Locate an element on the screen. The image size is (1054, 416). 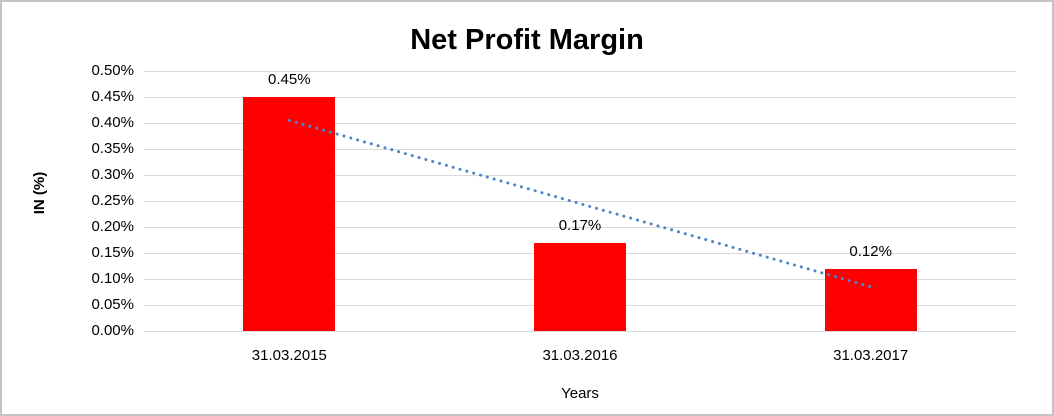
y-axis-tick-label: 0.30% is located at coordinates (112, 174).